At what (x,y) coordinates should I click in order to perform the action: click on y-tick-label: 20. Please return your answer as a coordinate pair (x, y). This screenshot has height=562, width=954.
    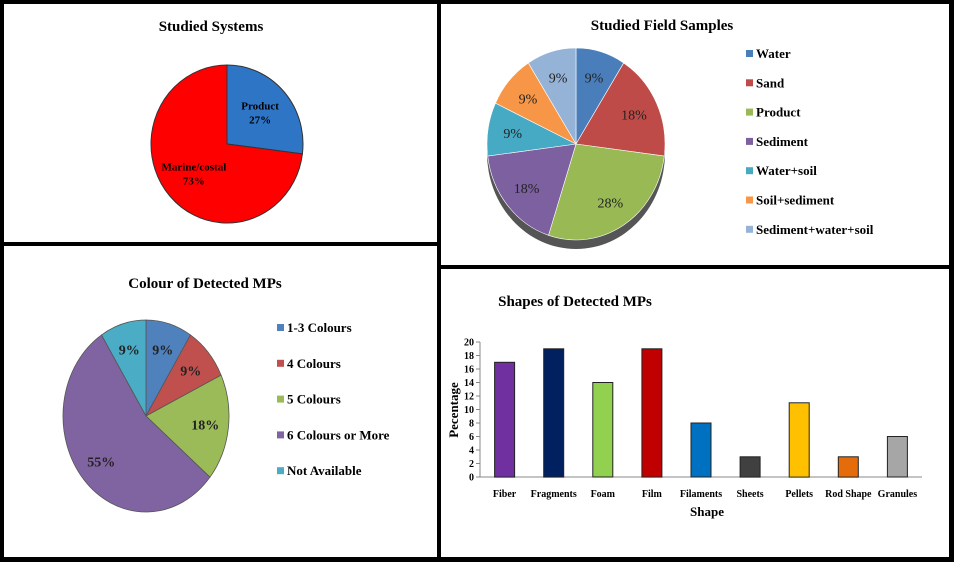
    Looking at the image, I should click on (469, 343).